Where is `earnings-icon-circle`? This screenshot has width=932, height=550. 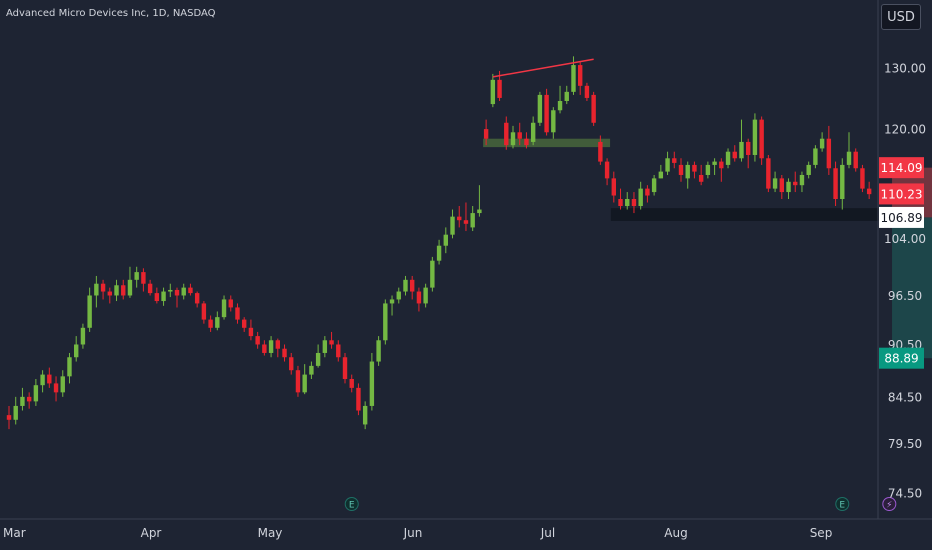 earnings-icon-circle is located at coordinates (842, 504).